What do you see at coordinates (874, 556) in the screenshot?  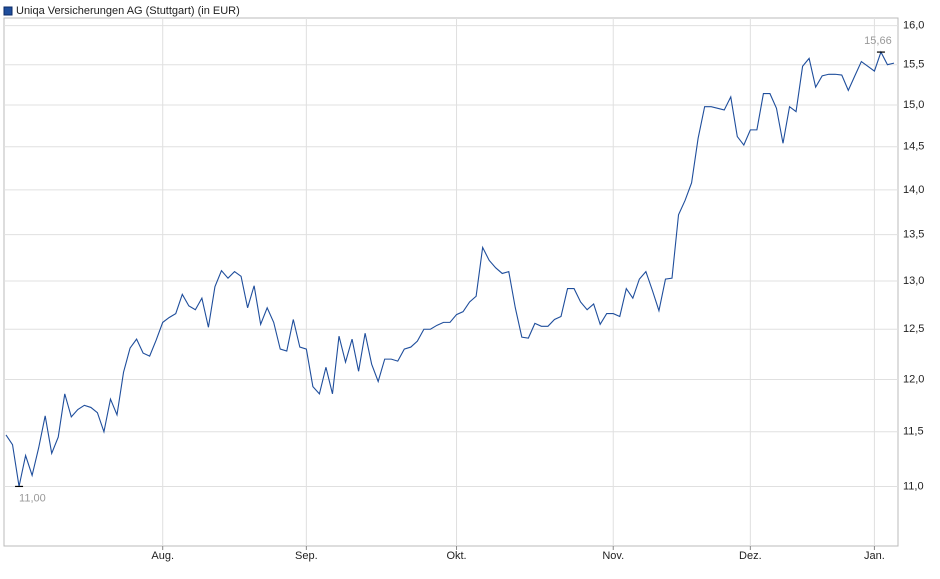 I see `x-tick-label: Jan.` at bounding box center [874, 556].